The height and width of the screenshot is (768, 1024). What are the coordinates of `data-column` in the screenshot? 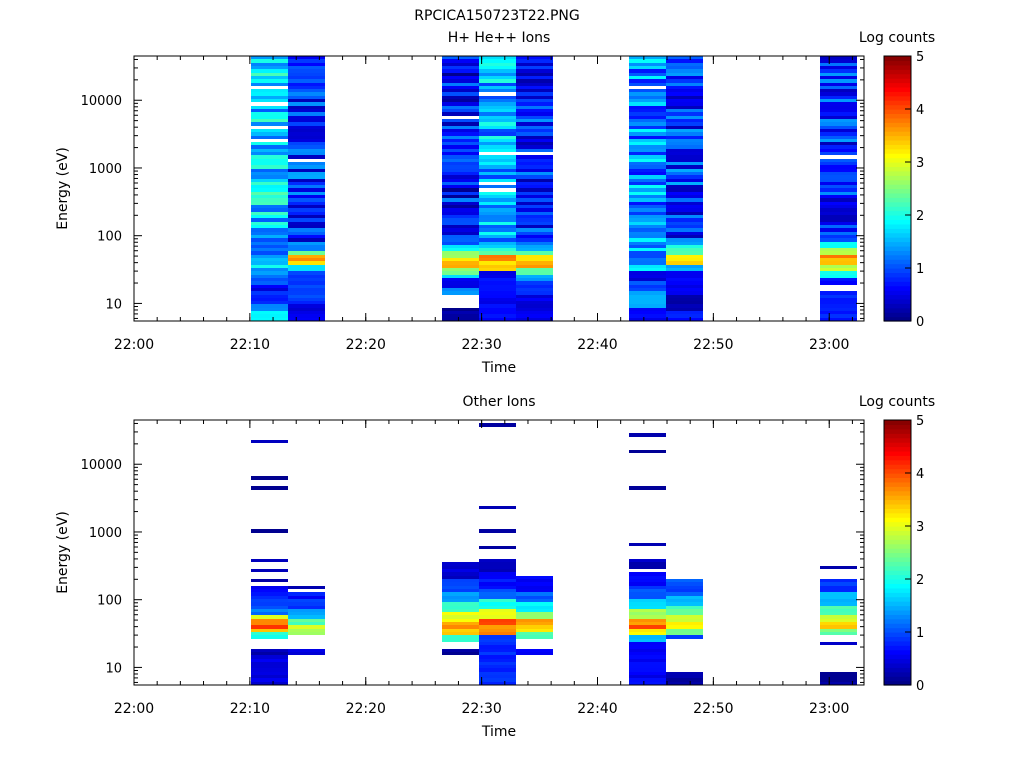 It's located at (647, 188).